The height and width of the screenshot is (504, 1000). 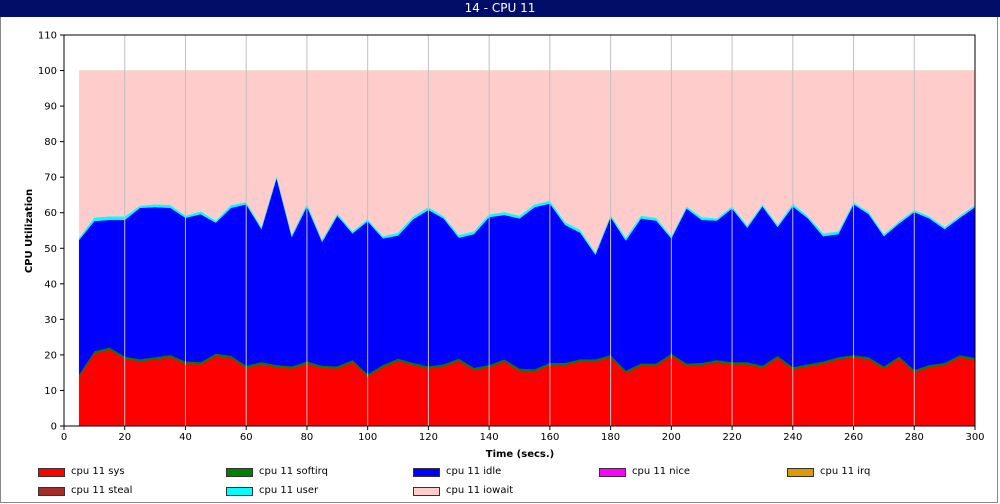 What do you see at coordinates (124, 437) in the screenshot?
I see `x-tick-label: 20` at bounding box center [124, 437].